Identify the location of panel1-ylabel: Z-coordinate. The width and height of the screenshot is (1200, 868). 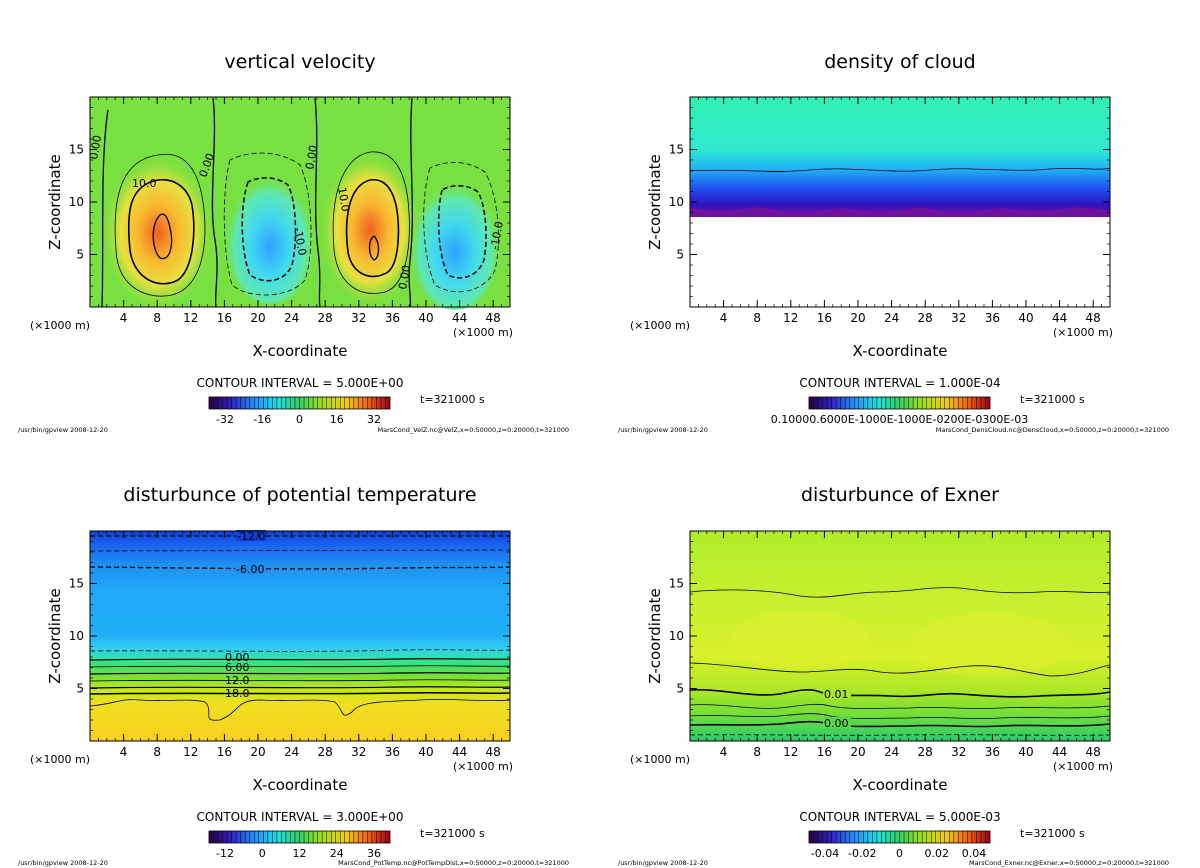
(55, 201).